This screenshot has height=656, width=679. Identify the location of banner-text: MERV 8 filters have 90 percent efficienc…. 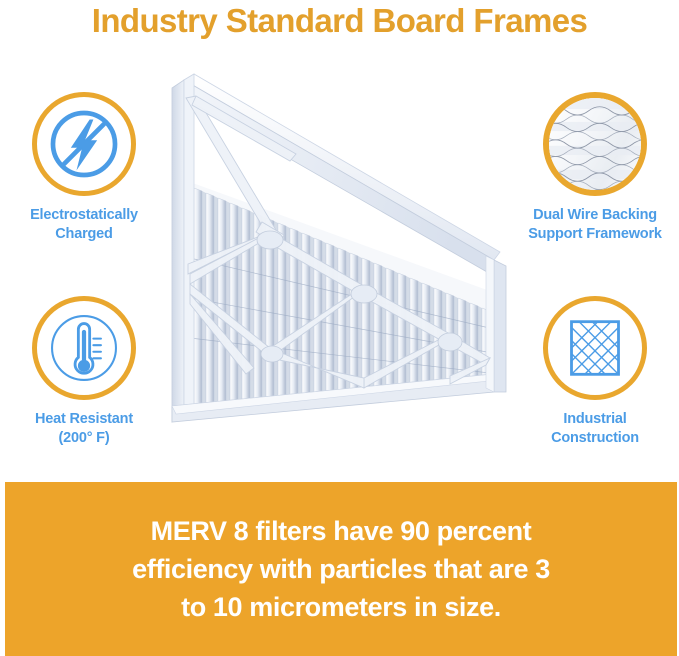
(341, 569).